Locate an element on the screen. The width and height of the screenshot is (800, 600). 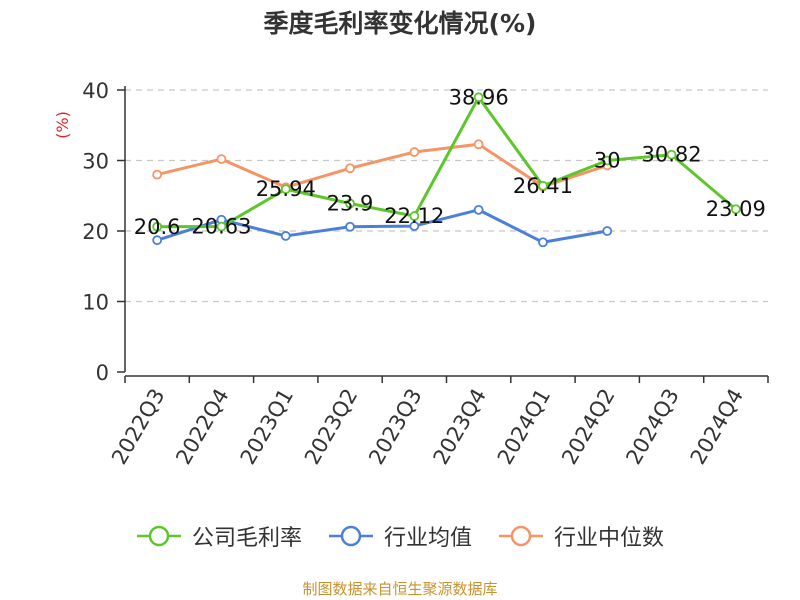
data-label: 30 is located at coordinates (607, 161).